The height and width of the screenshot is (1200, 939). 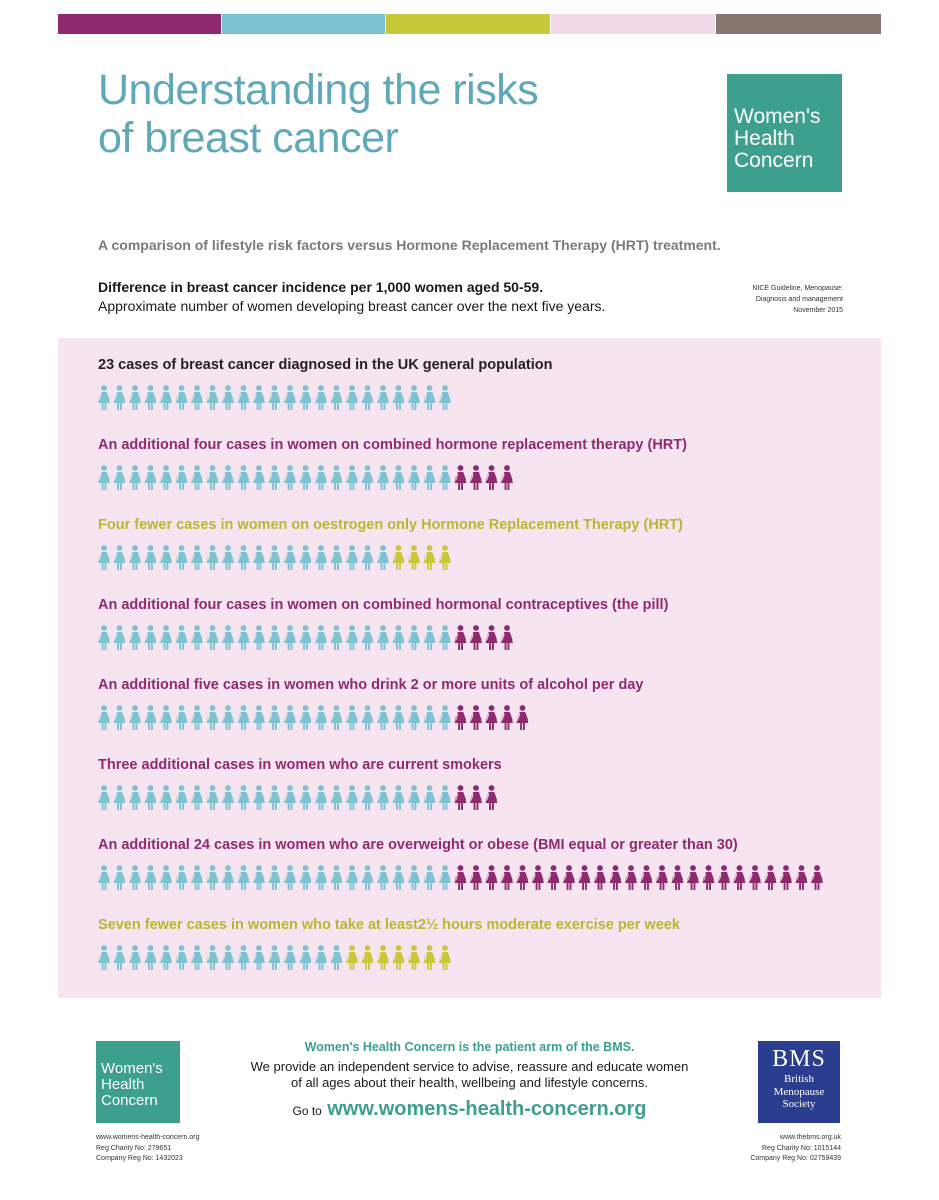 What do you see at coordinates (810, 1137) in the screenshot?
I see `bms-website: www.thebms.org.uk` at bounding box center [810, 1137].